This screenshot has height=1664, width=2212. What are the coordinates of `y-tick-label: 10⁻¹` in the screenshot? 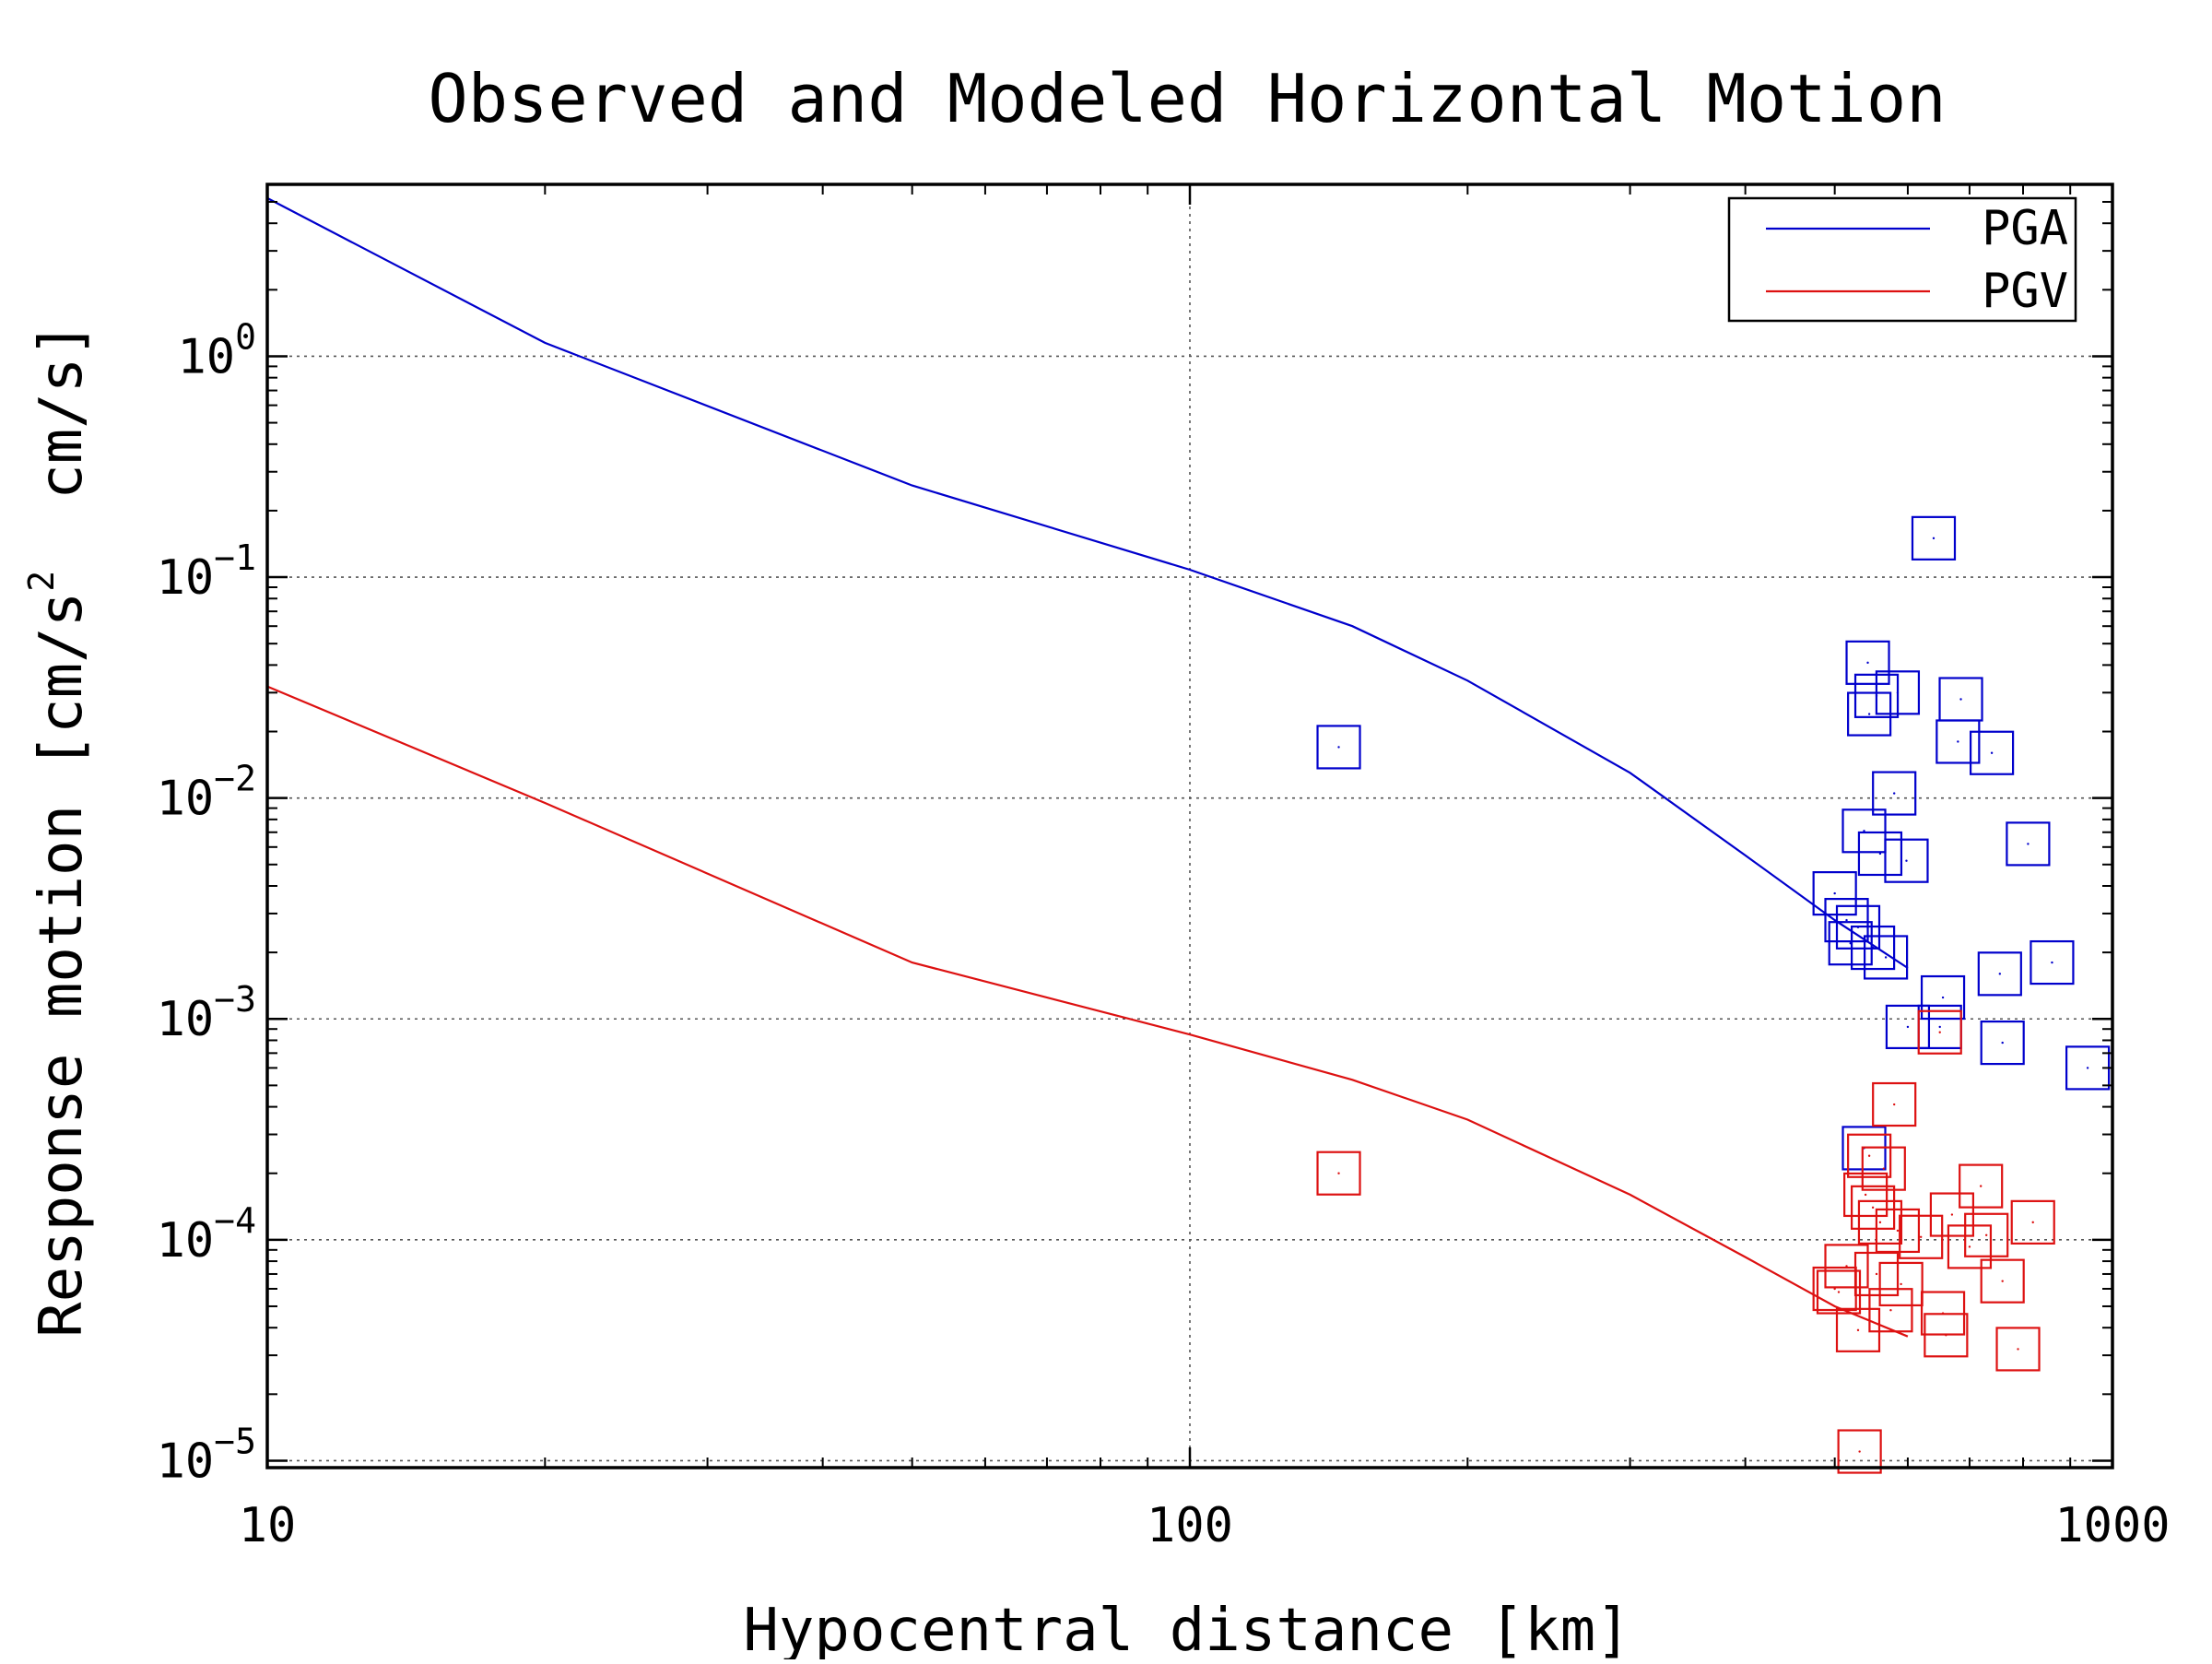 It's located at (206, 571).